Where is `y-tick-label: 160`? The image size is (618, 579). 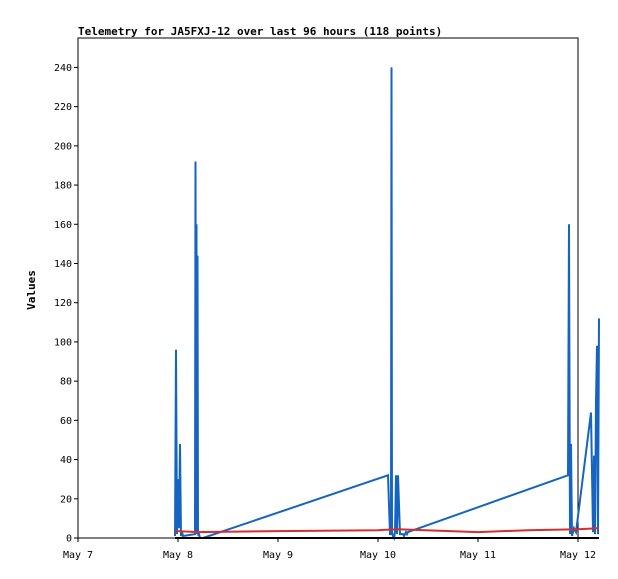
y-tick-label: 160 is located at coordinates (63, 225).